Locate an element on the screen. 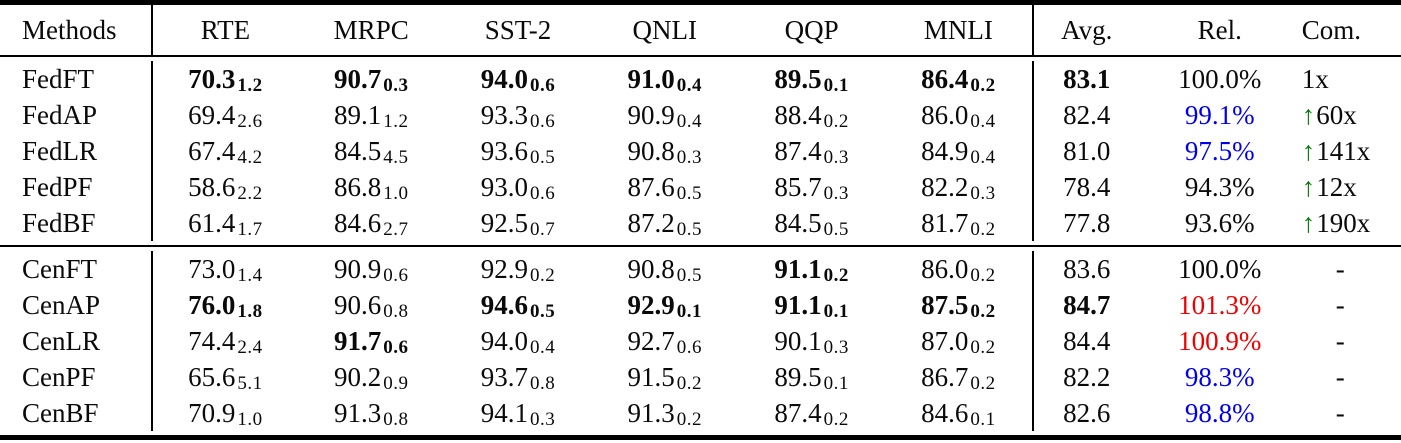  method-name: FedLR is located at coordinates (60, 150).